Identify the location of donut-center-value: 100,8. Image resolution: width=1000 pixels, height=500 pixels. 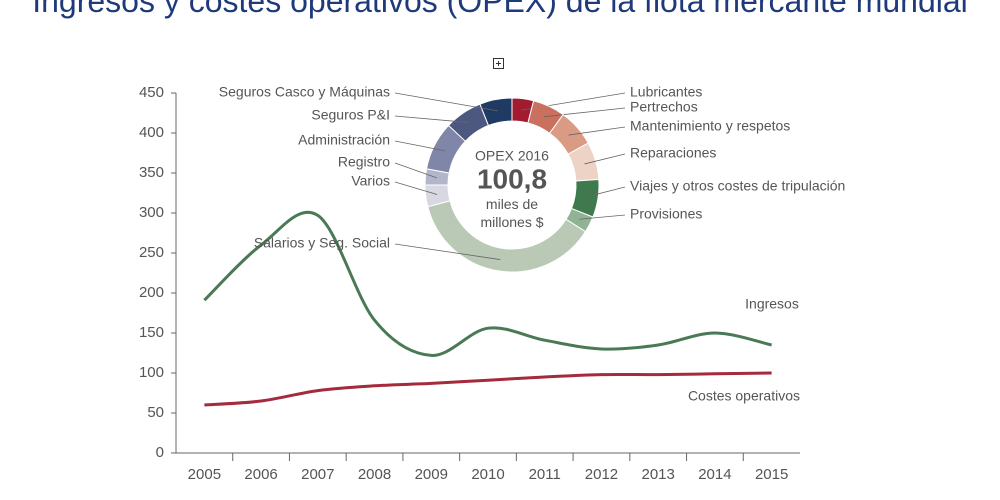
(512, 178).